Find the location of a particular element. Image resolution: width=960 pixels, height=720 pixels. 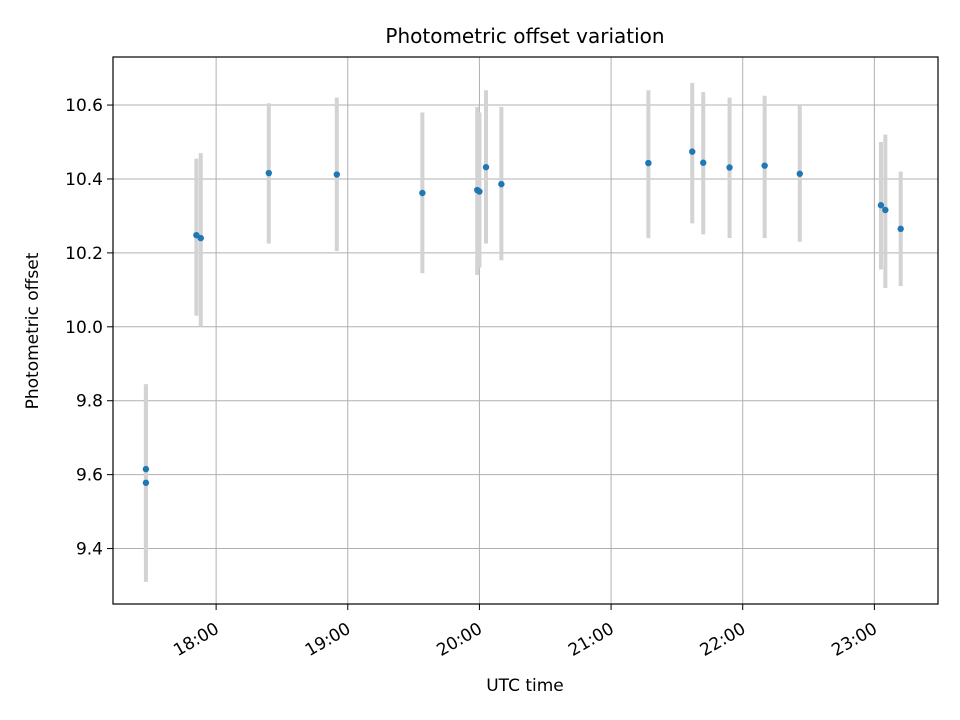

y-tick-label: 9.4 is located at coordinates (89, 550).